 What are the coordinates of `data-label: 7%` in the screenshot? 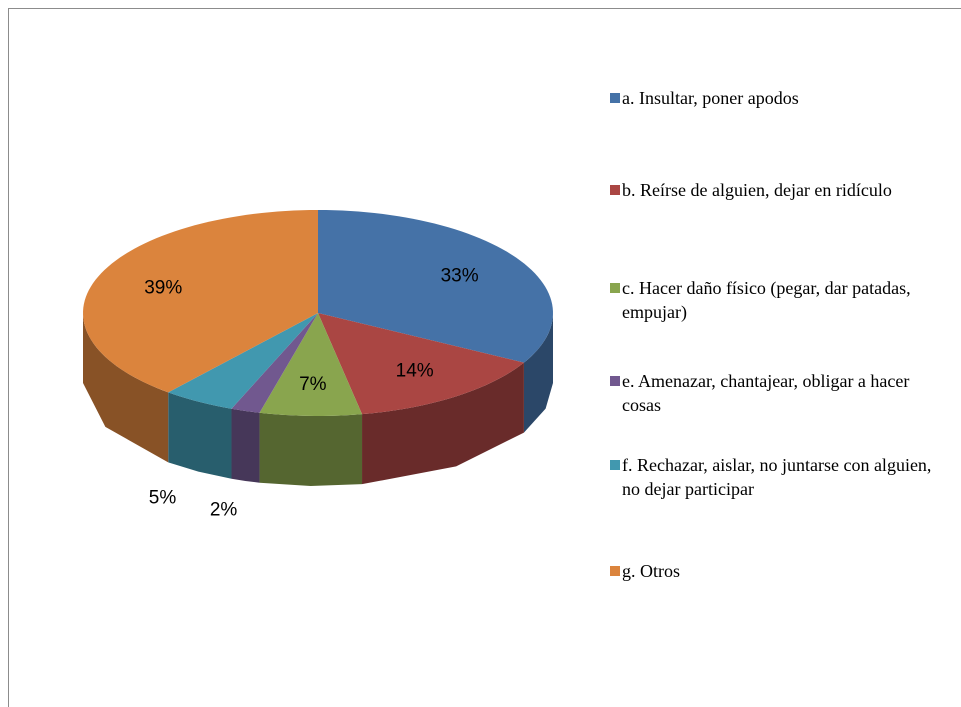 It's located at (313, 384).